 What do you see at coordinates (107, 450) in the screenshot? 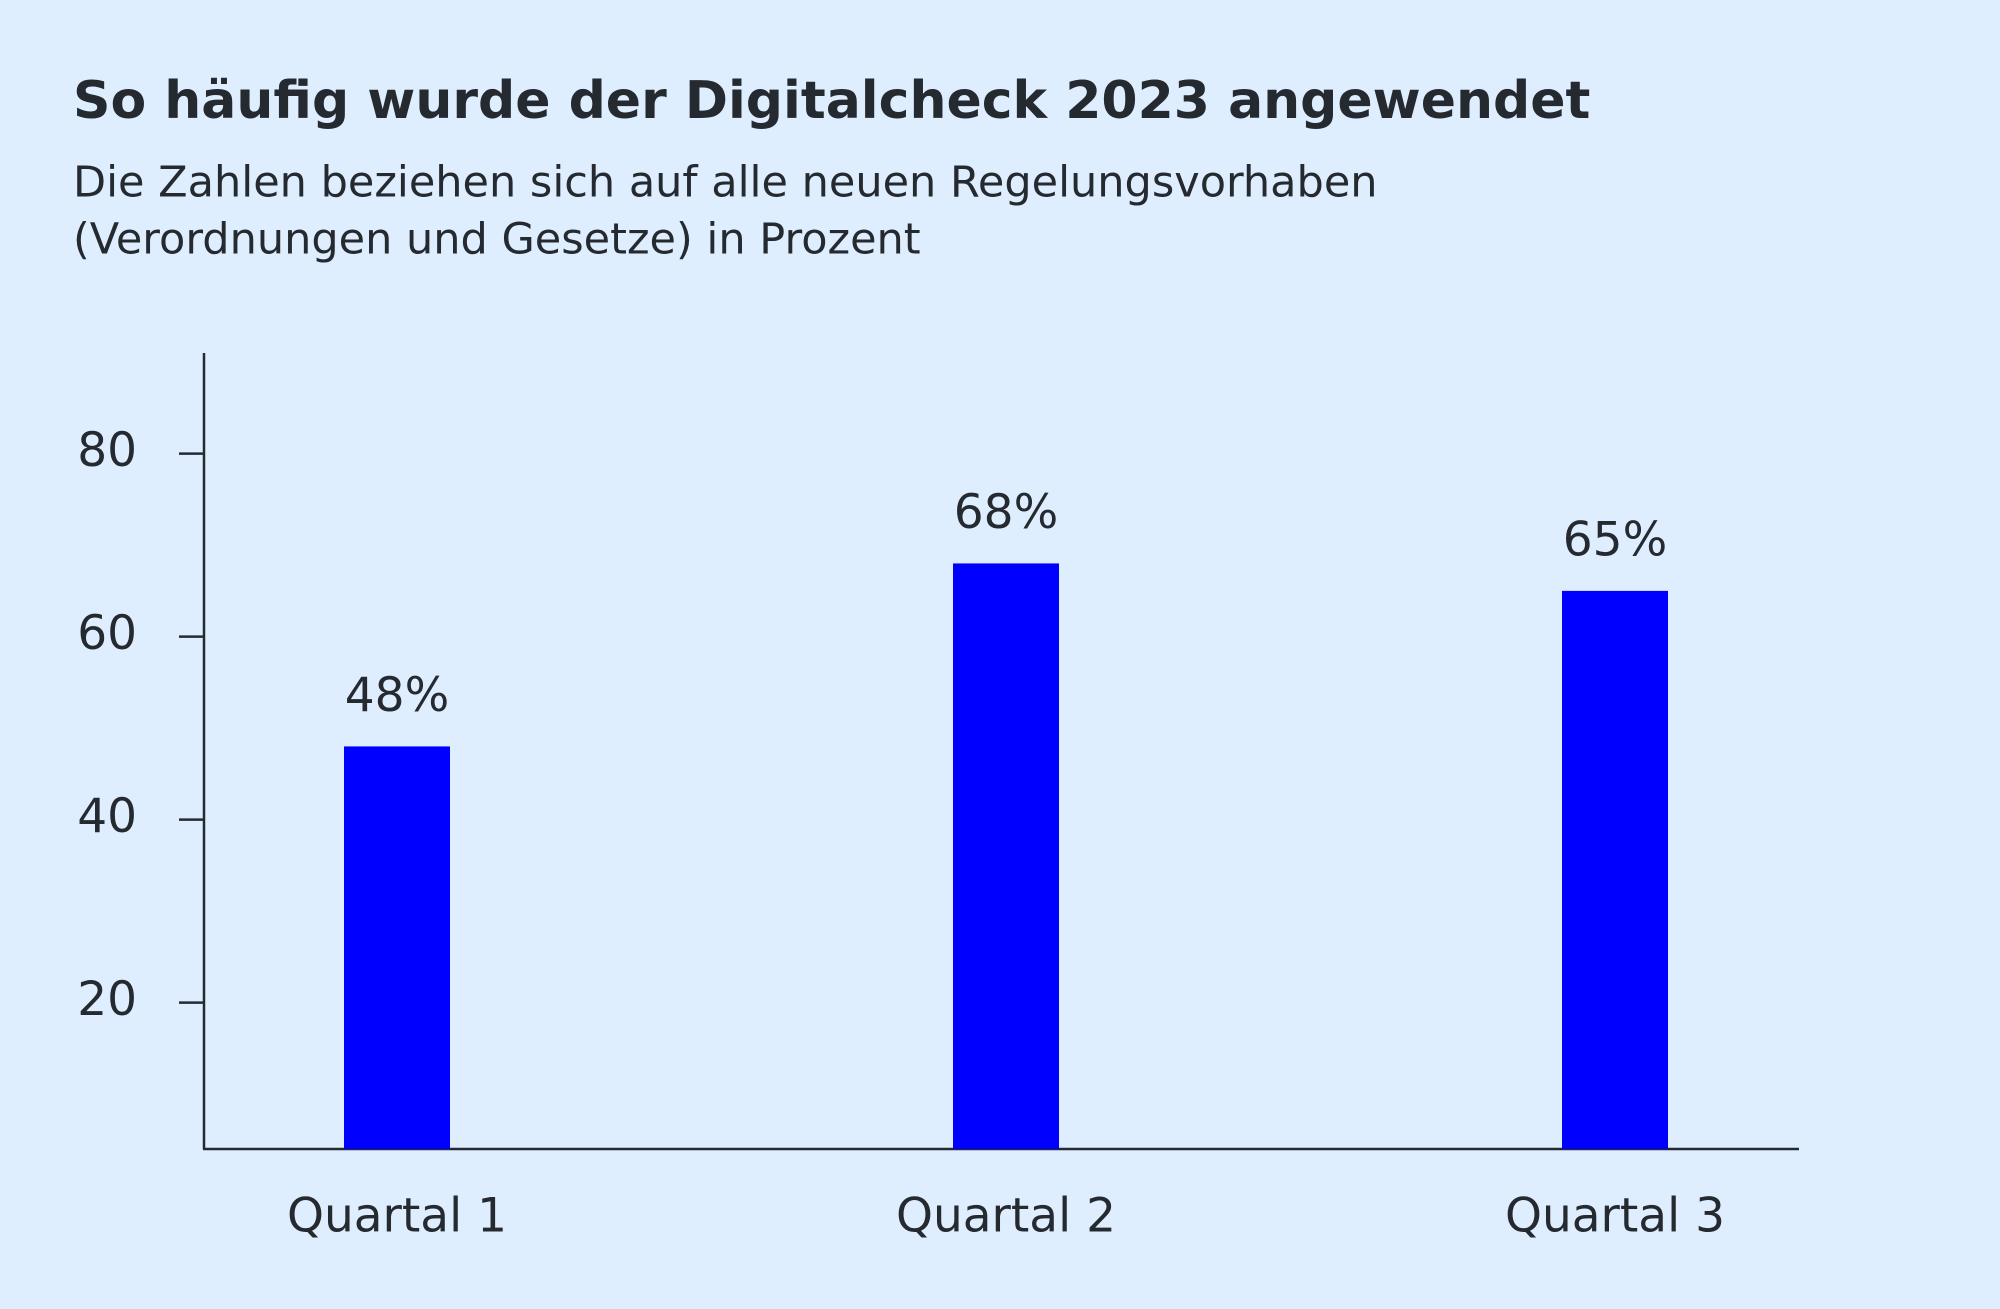
I see `y-tick-label: 80` at bounding box center [107, 450].